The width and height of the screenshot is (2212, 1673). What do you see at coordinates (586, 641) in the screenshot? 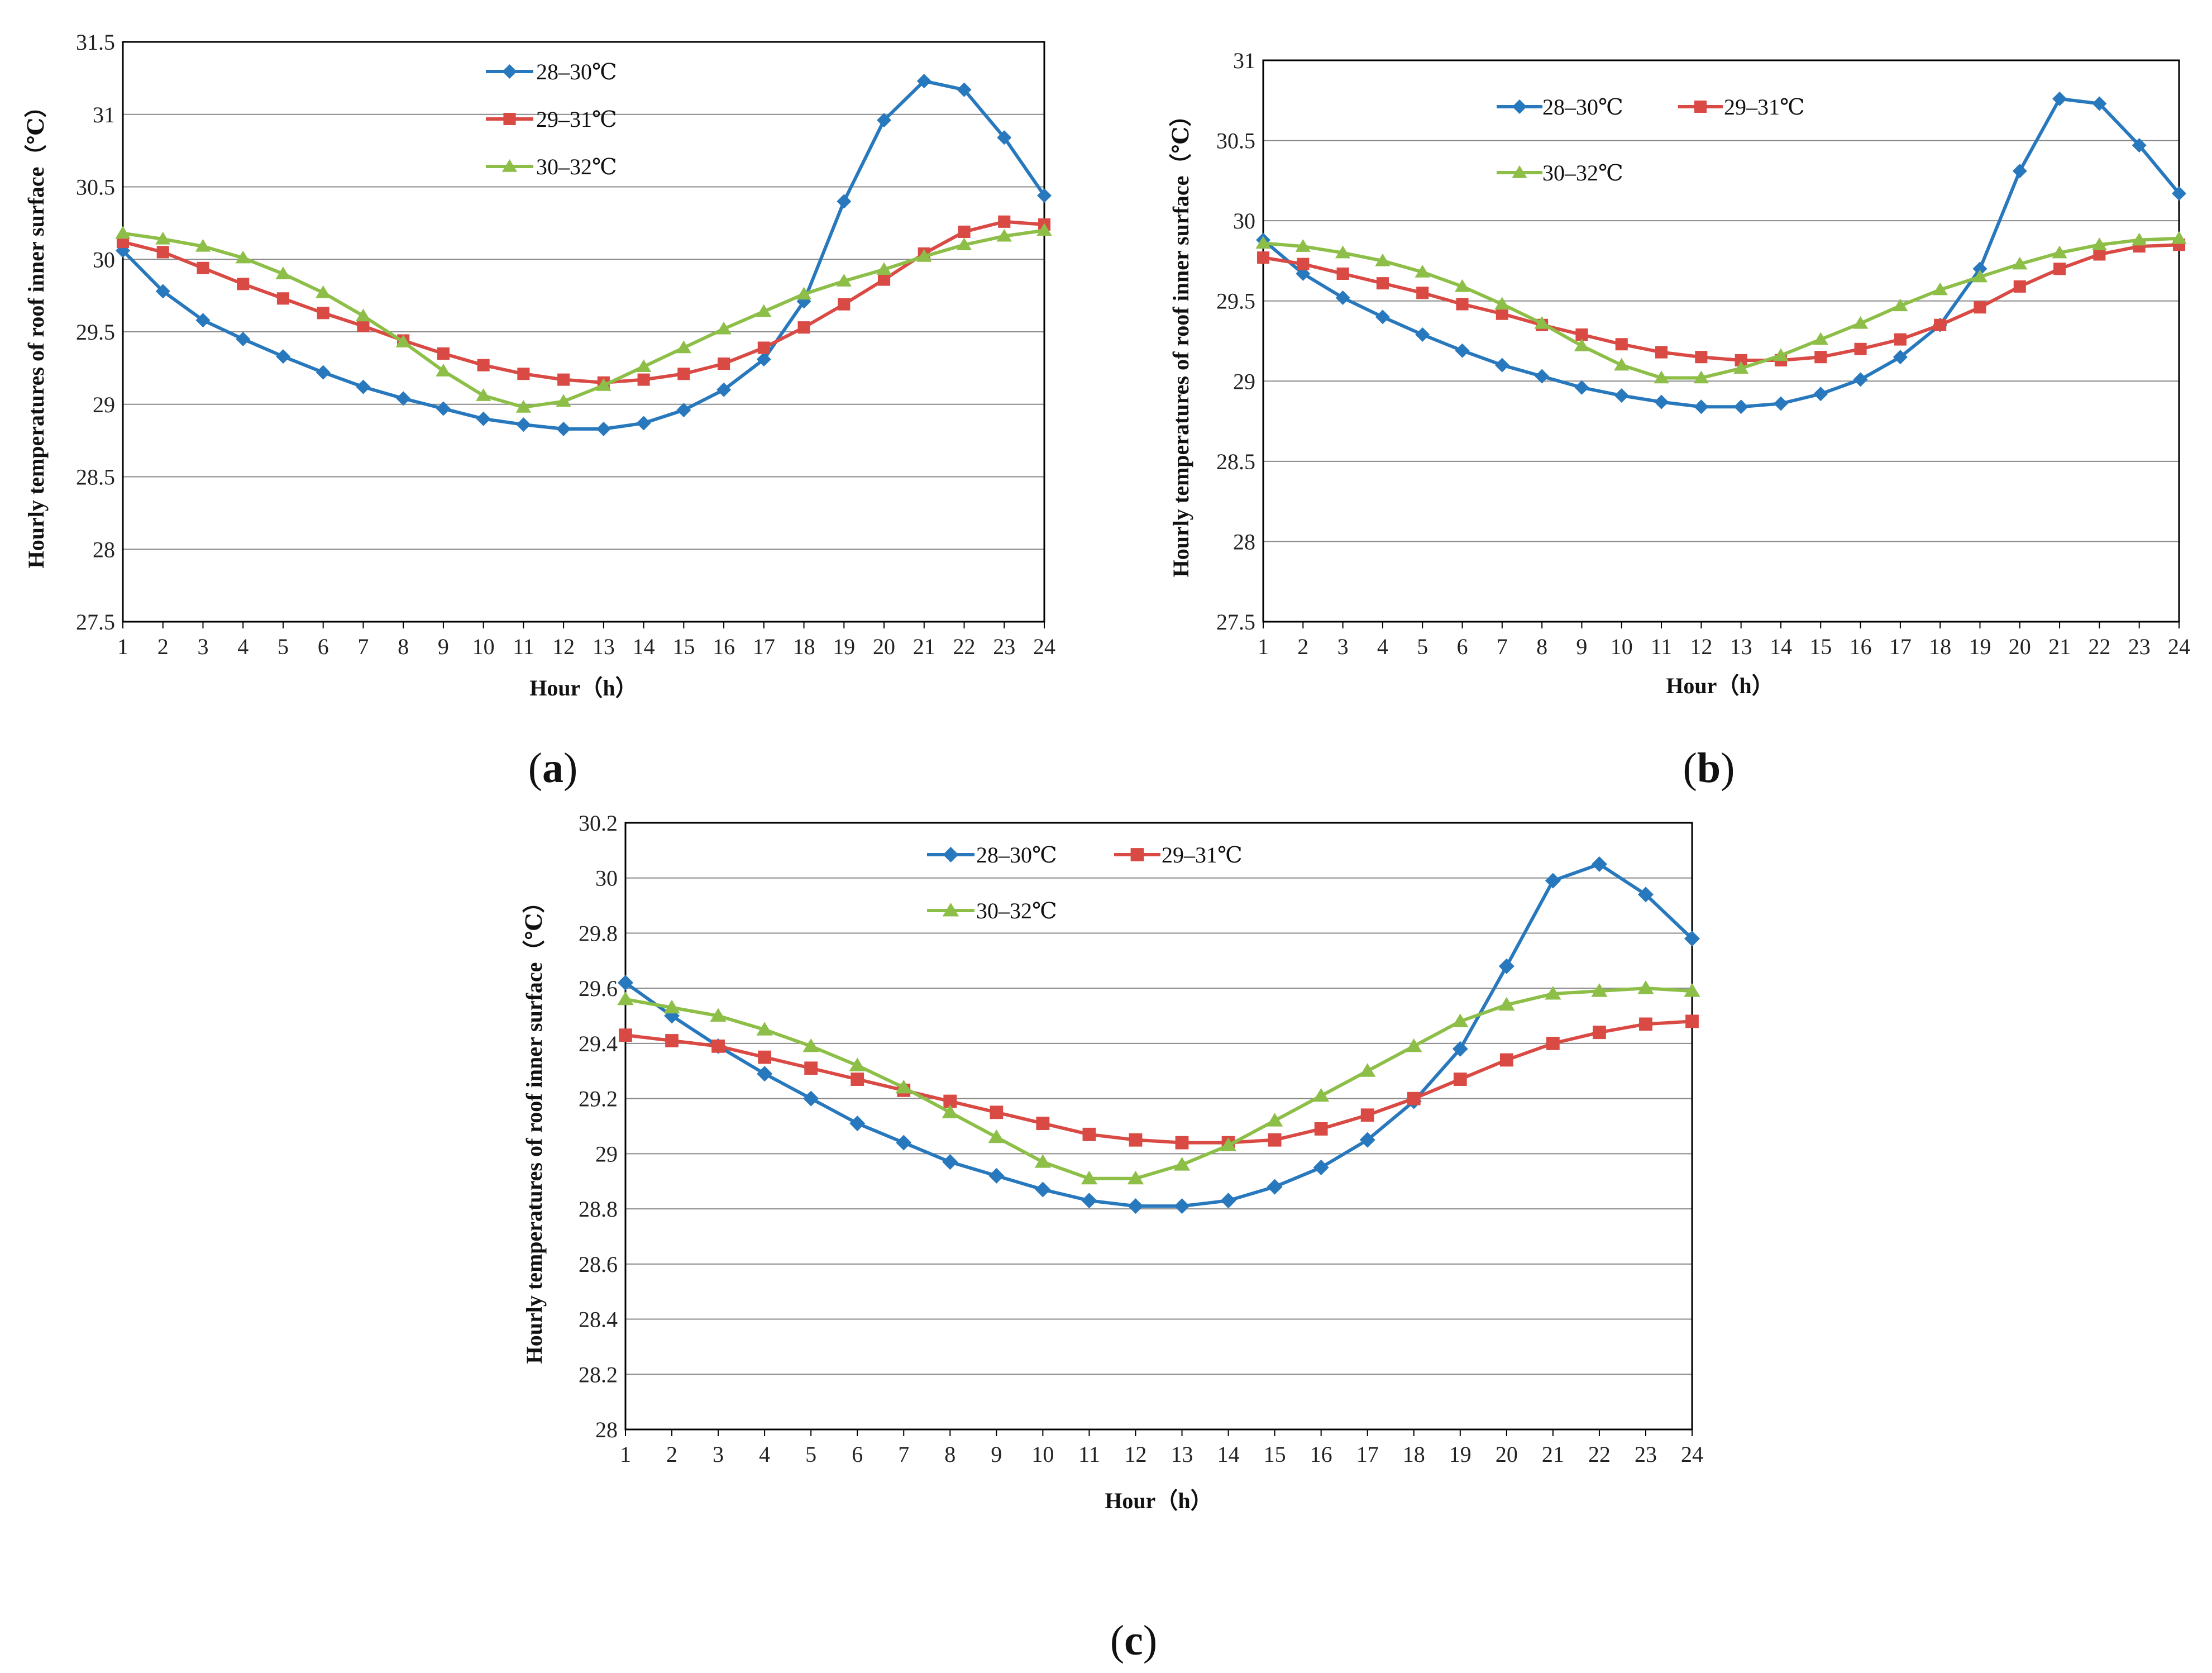
I see `panel-a-x-ticks: 1 2 3 4 5 6 7 8 9 10 11 12 13 14 15 16 17 18 19 20 21 22 23 24` at bounding box center [586, 641].